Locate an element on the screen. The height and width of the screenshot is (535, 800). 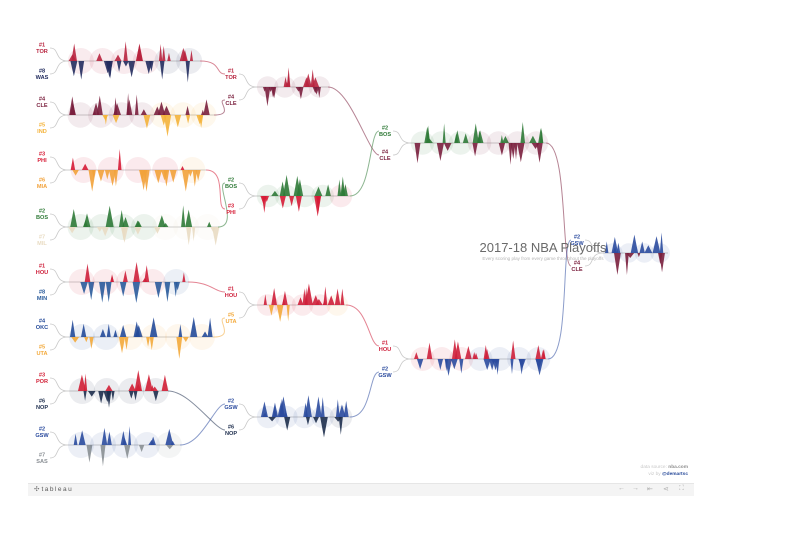
tableau-logo: ✣ tableau is located at coordinates (53, 489).